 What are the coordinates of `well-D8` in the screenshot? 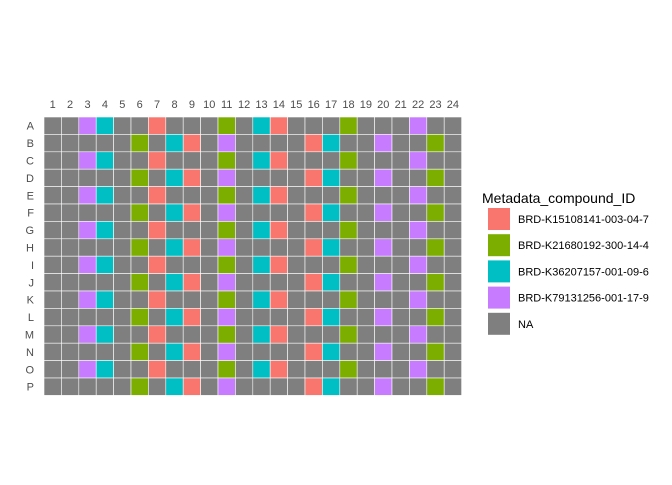 It's located at (174, 177).